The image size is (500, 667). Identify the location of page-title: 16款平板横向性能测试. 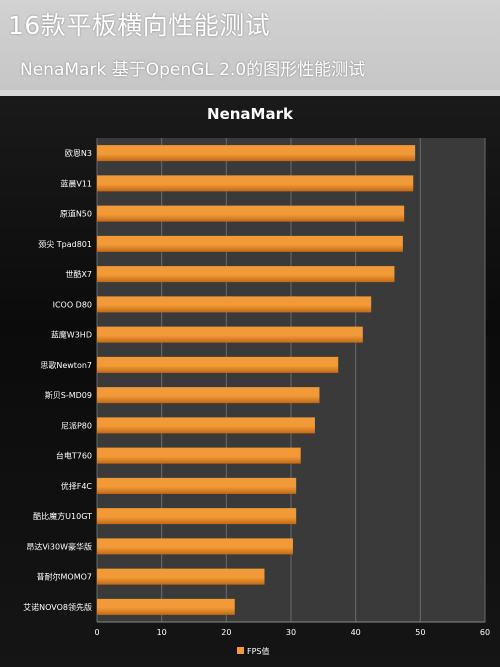
(139, 25).